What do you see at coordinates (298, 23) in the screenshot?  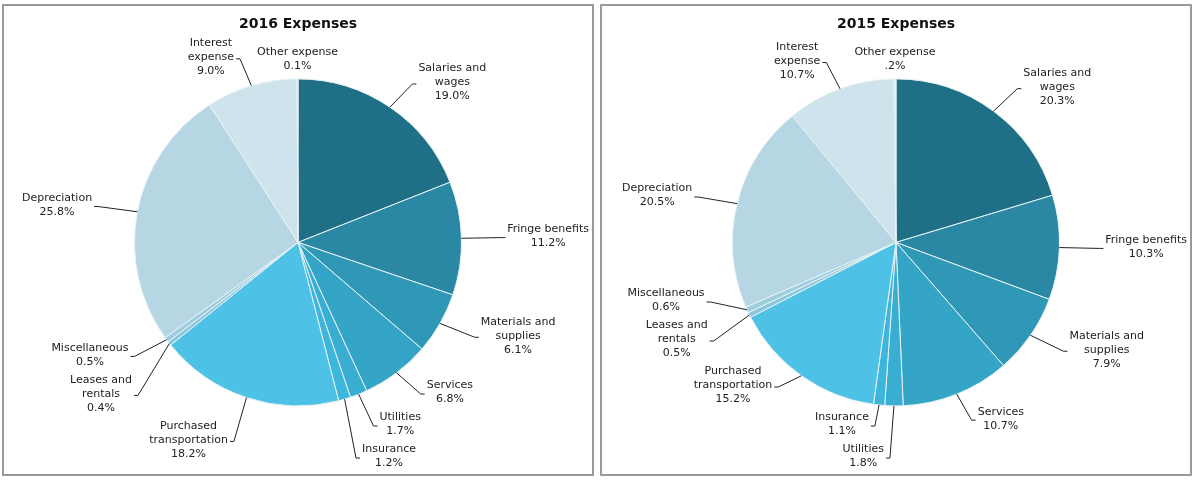 I see `chart-title: 2016 Expenses` at bounding box center [298, 23].